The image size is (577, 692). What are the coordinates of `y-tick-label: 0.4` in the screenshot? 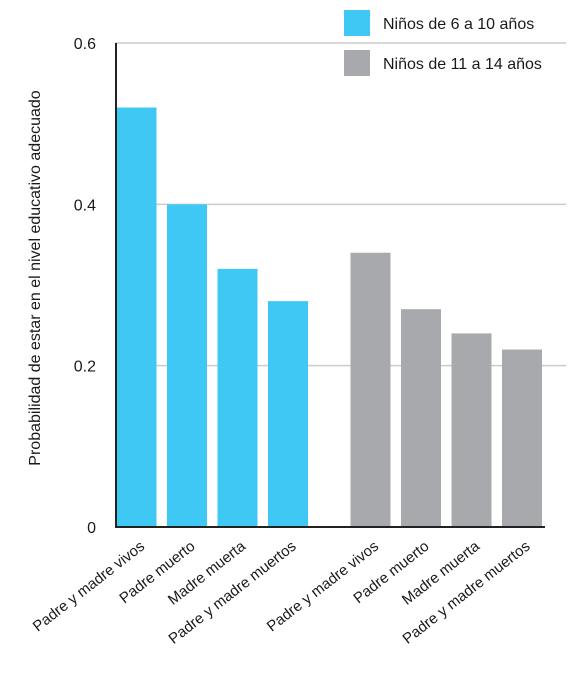 It's located at (85, 205).